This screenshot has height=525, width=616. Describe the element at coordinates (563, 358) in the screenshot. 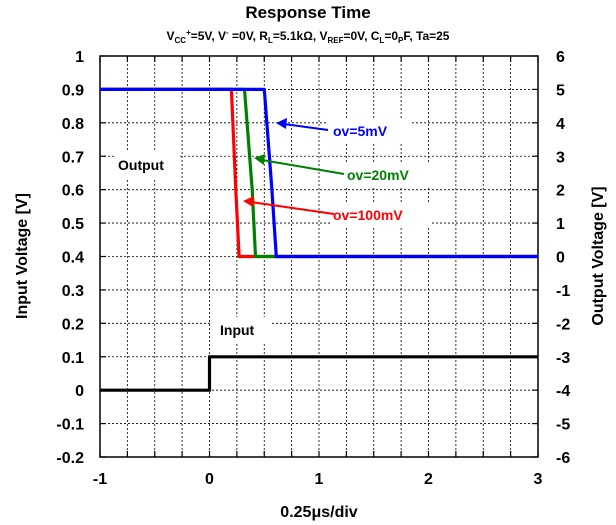

I see `y-right-tick-label: -3` at that location.